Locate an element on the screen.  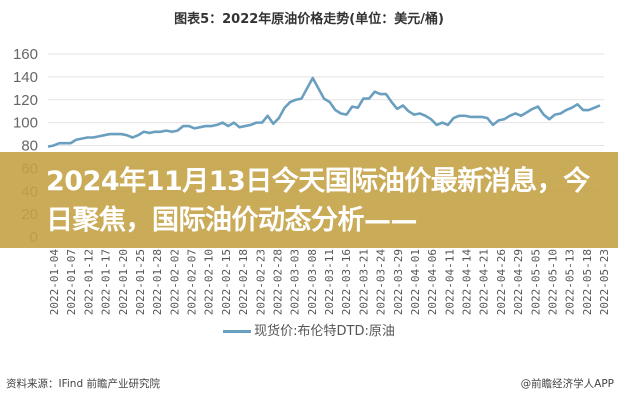
x-tick-label: 2022-02-18 is located at coordinates (243, 282).